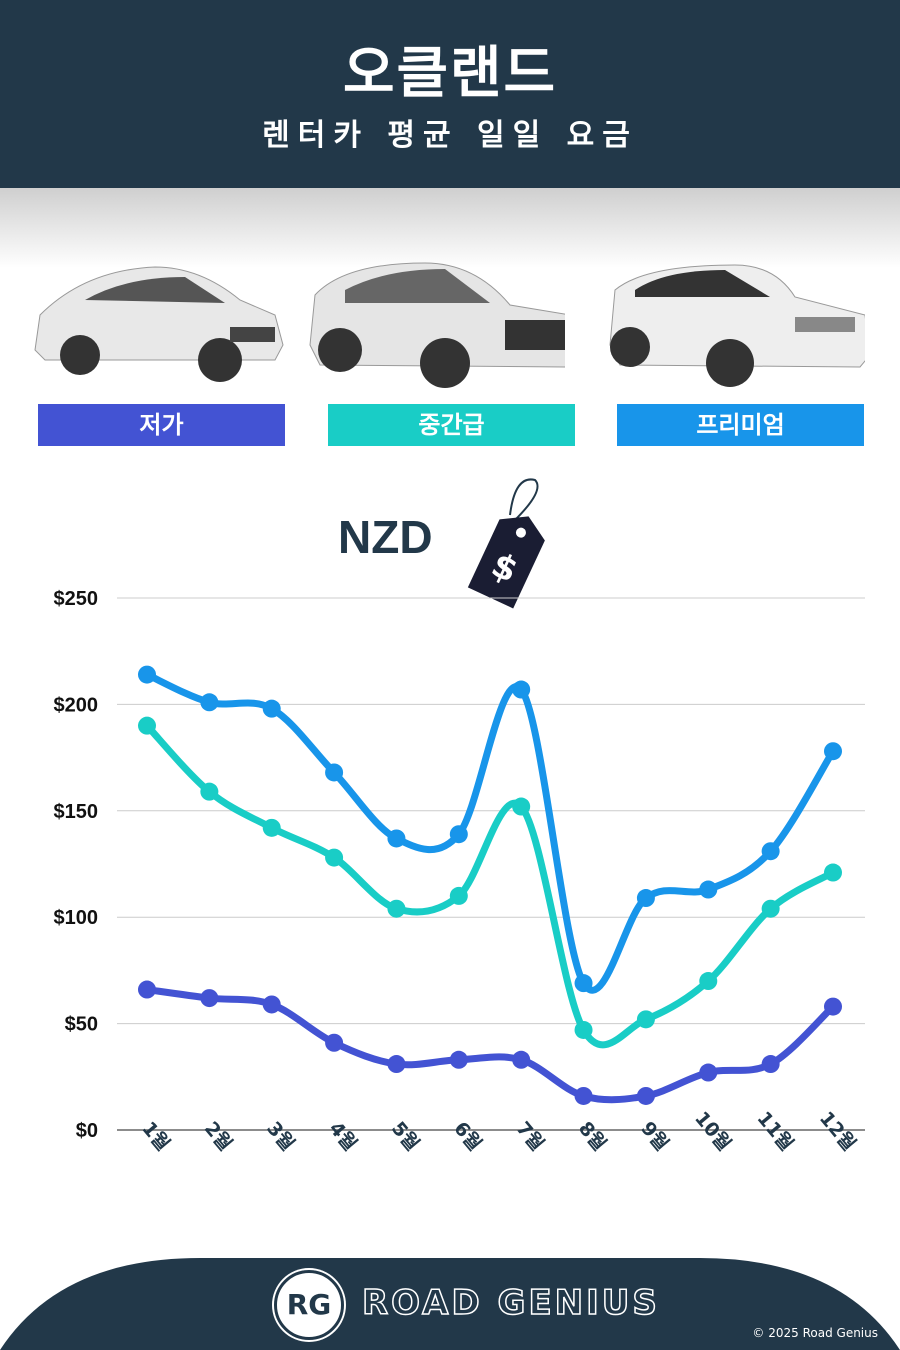 The width and height of the screenshot is (900, 1350). Describe the element at coordinates (450, 228) in the screenshot. I see `header-shadow` at that location.